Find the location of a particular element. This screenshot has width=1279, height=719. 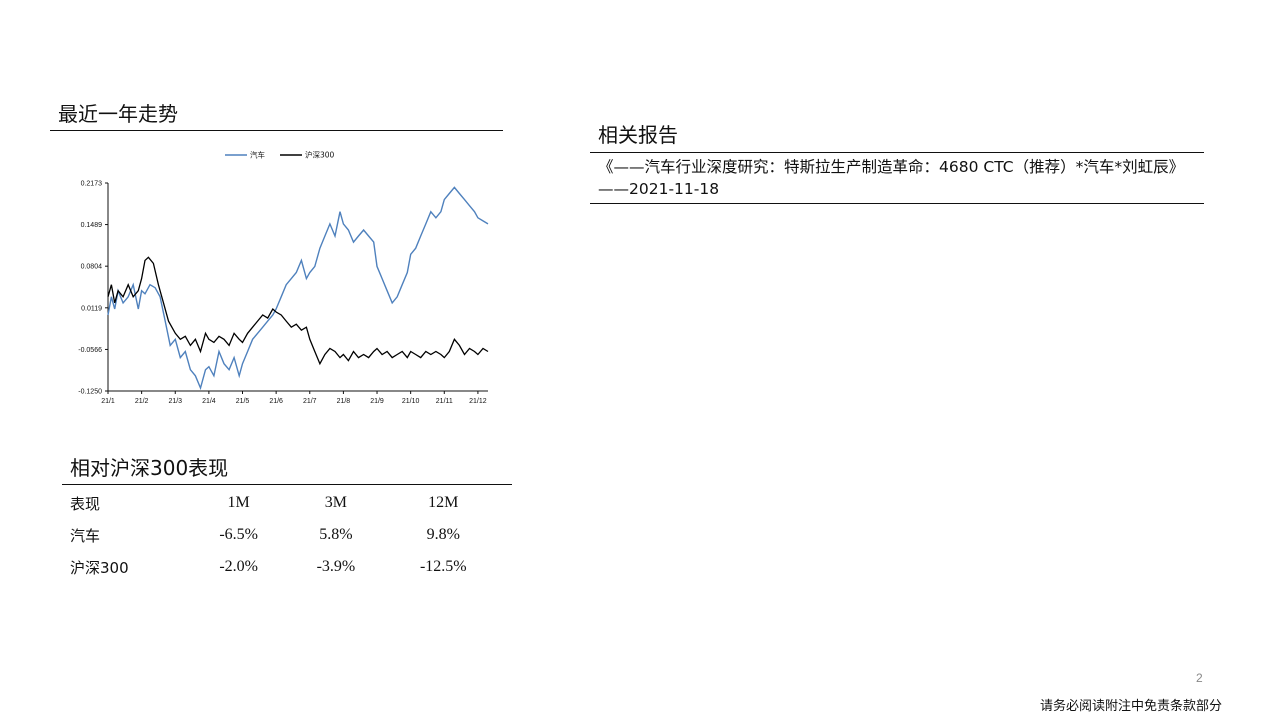

table-row: 汽车 -6.5% 5.8% 9.8% is located at coordinates (282, 535).